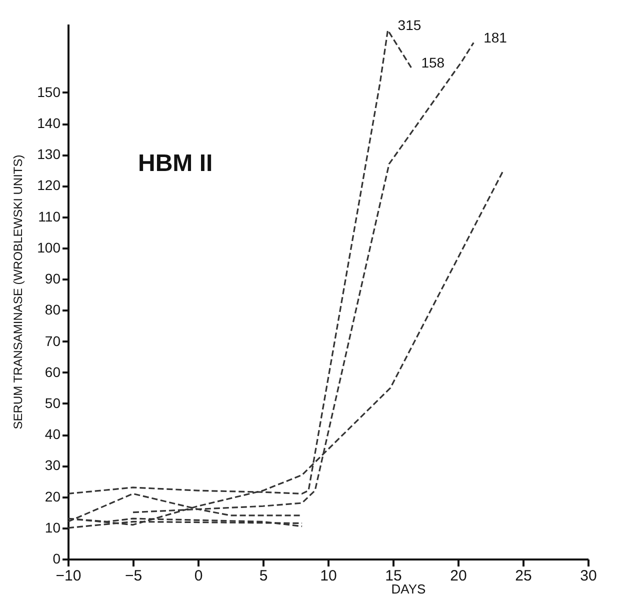 The width and height of the screenshot is (617, 609). I want to click on y-tick-label: 80, so click(52, 310).